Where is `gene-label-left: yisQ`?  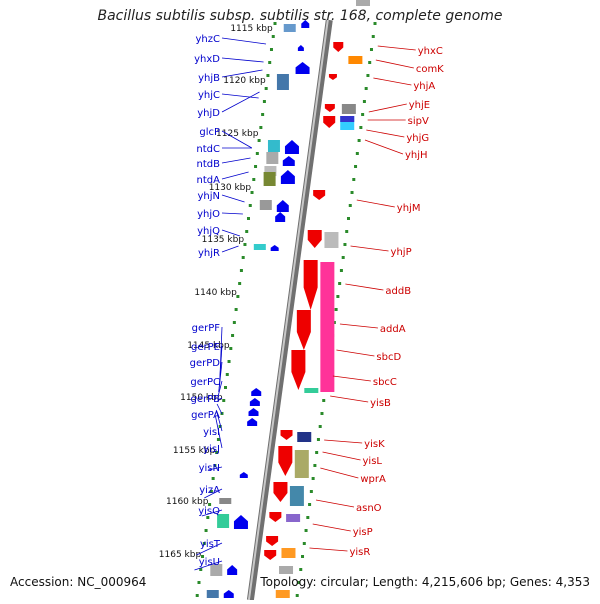
gene-label-left: yisQ is located at coordinates (209, 511).